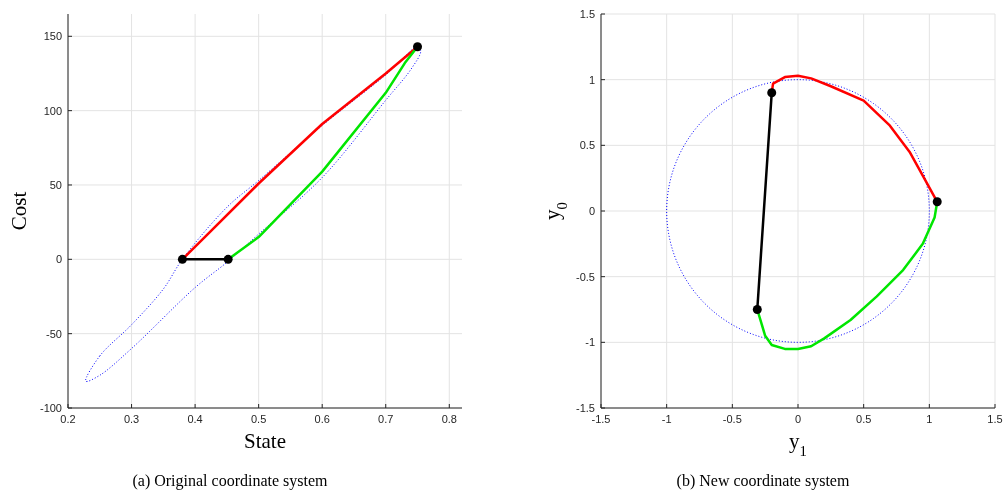 The image size is (1007, 502). Describe the element at coordinates (50, 408) in the screenshot. I see `y-tick-label: -100` at that location.